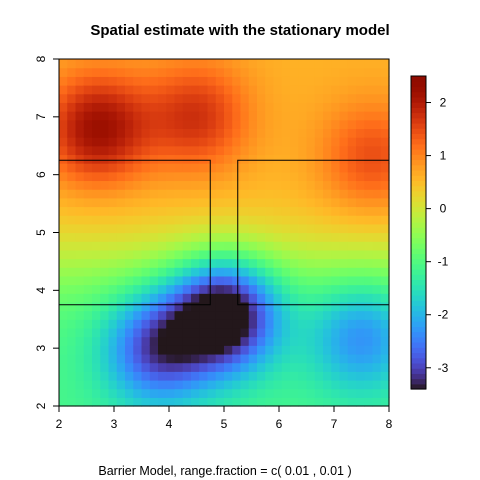  Describe the element at coordinates (135, 232) in the screenshot. I see `barrier-left` at that location.